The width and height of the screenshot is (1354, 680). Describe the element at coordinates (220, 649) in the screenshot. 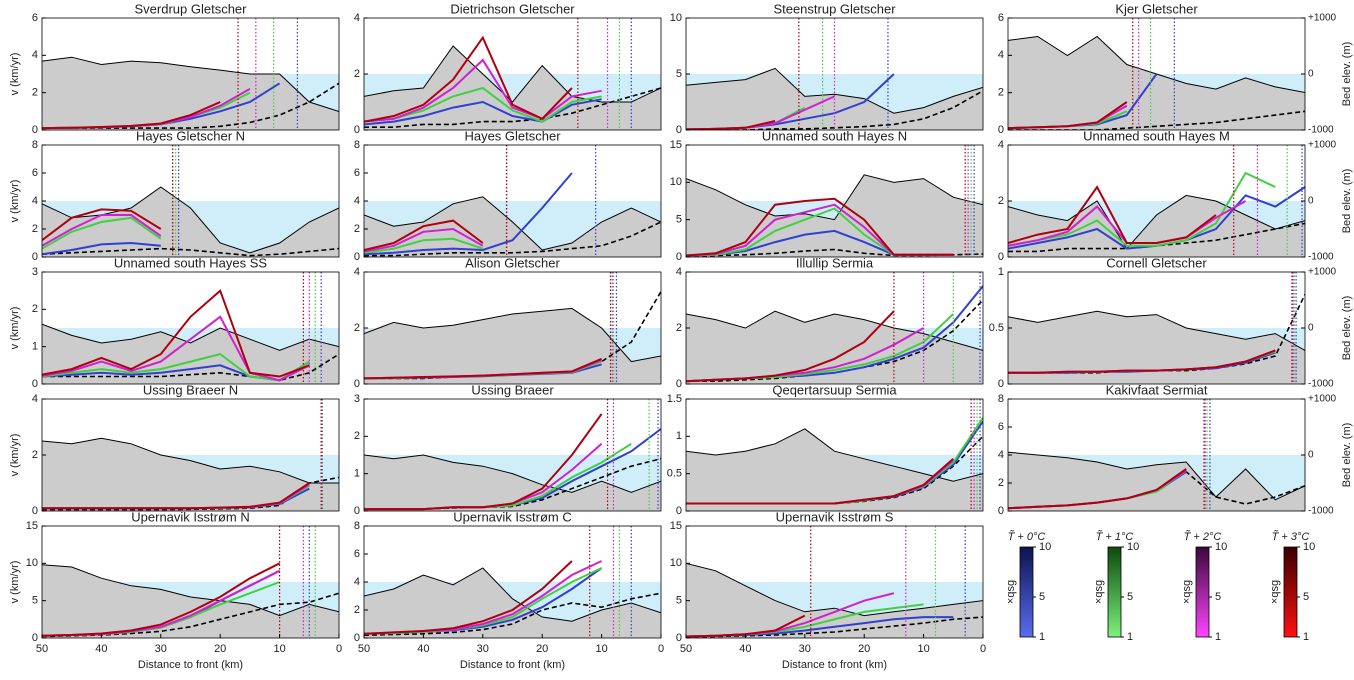

I see `x-tick-label: 20` at that location.